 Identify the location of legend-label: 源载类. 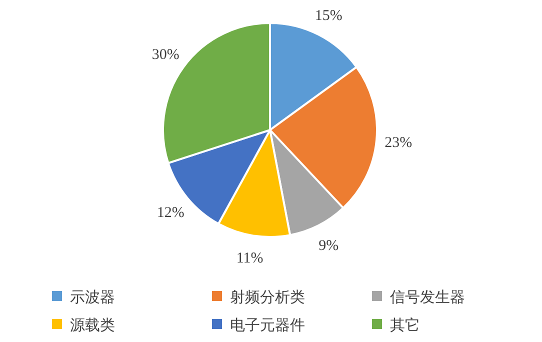
(92, 325).